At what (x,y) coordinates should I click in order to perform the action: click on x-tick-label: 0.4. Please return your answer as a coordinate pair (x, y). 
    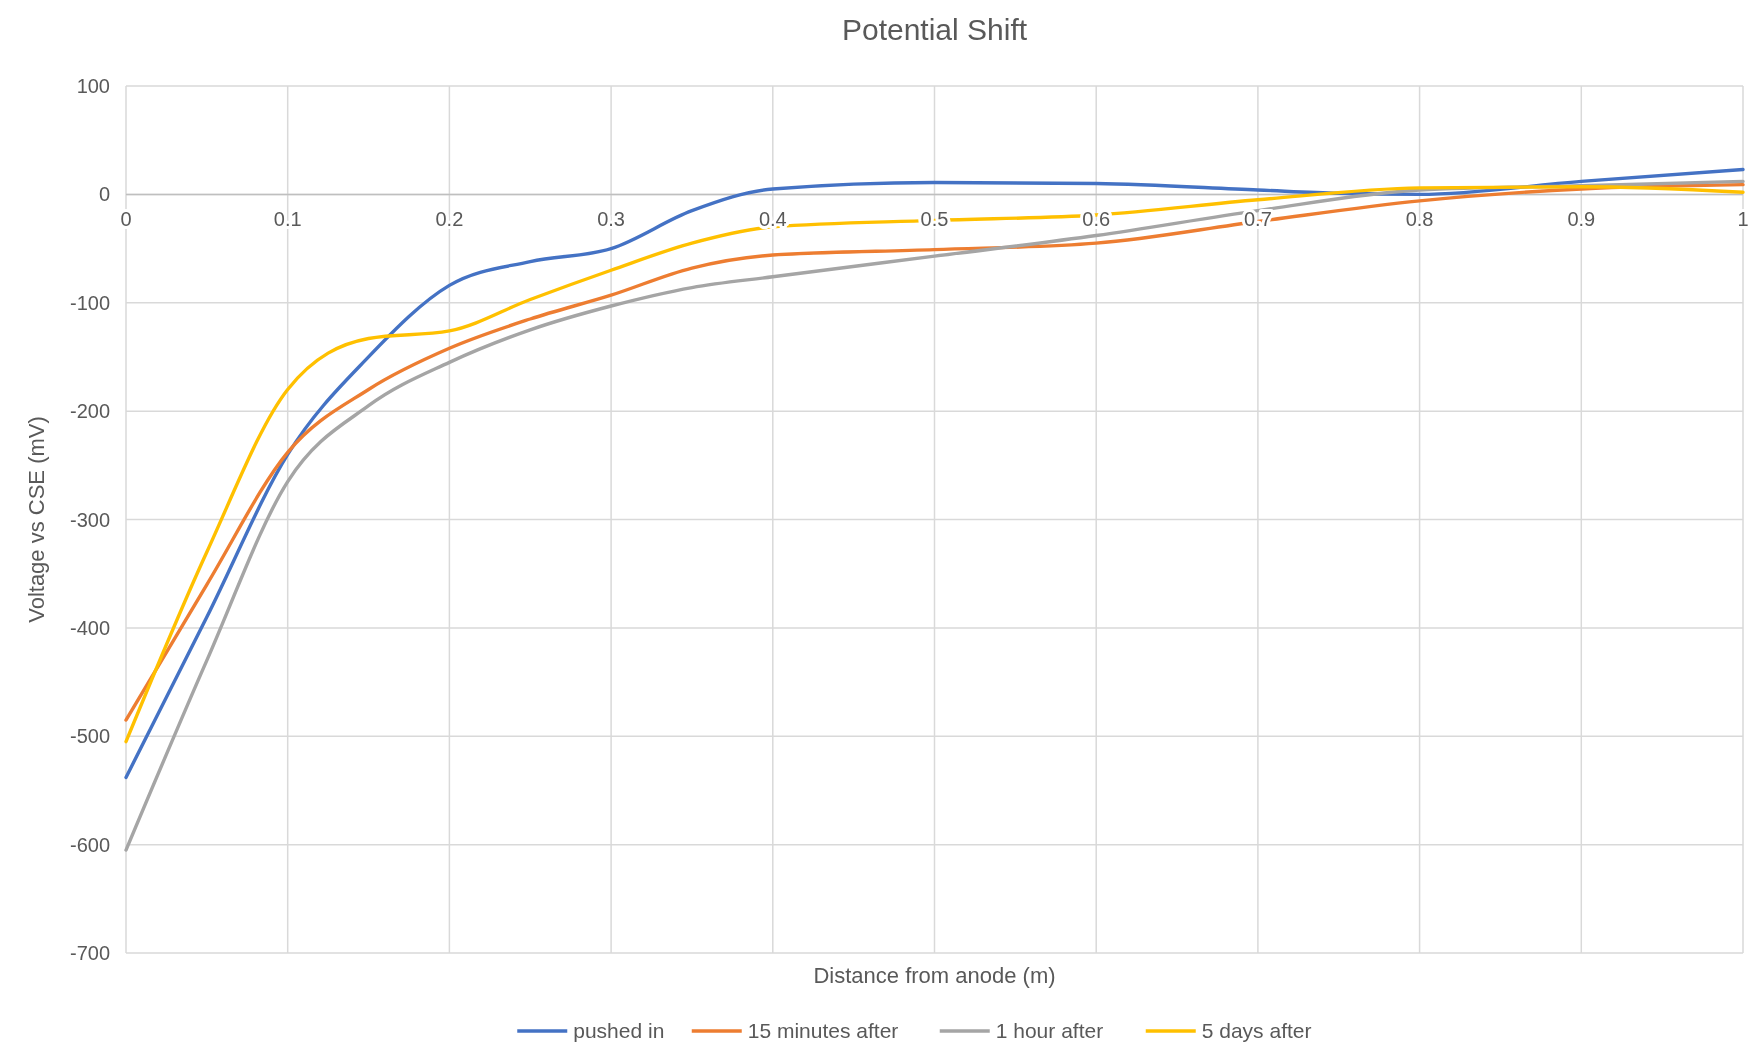
    Looking at the image, I should click on (772, 219).